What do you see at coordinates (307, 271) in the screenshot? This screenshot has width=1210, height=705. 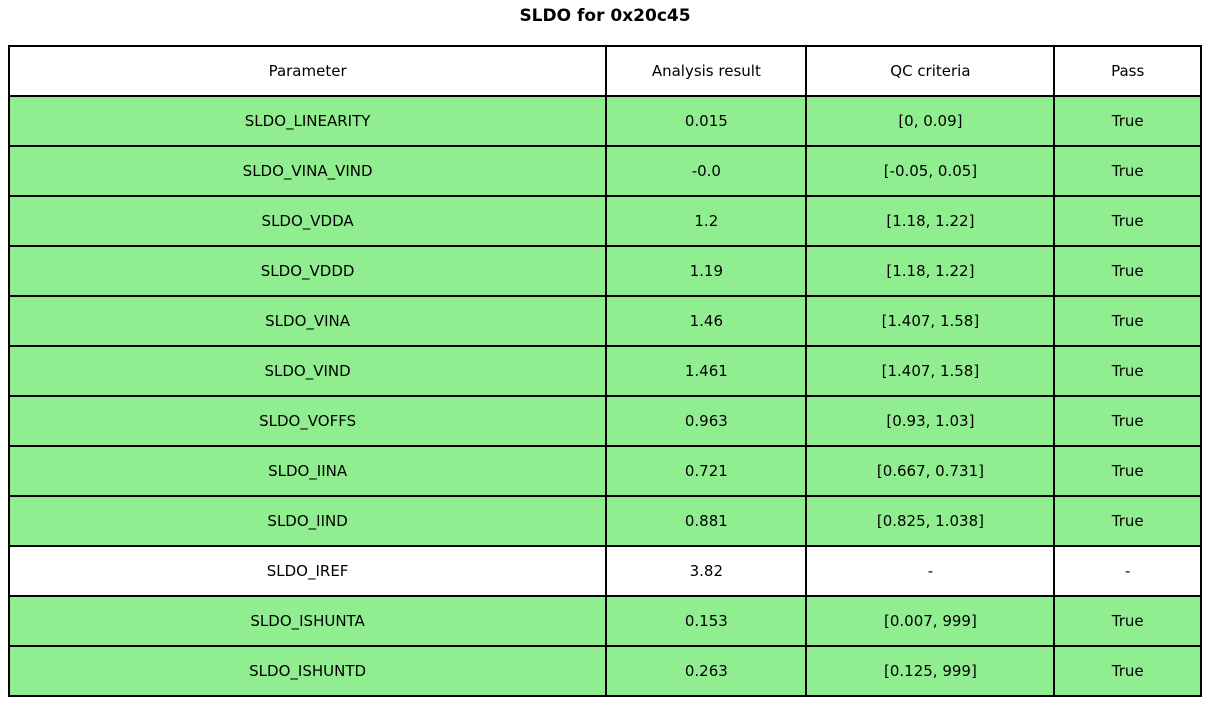 I see `cell-parameter: SLDO_VDDD` at bounding box center [307, 271].